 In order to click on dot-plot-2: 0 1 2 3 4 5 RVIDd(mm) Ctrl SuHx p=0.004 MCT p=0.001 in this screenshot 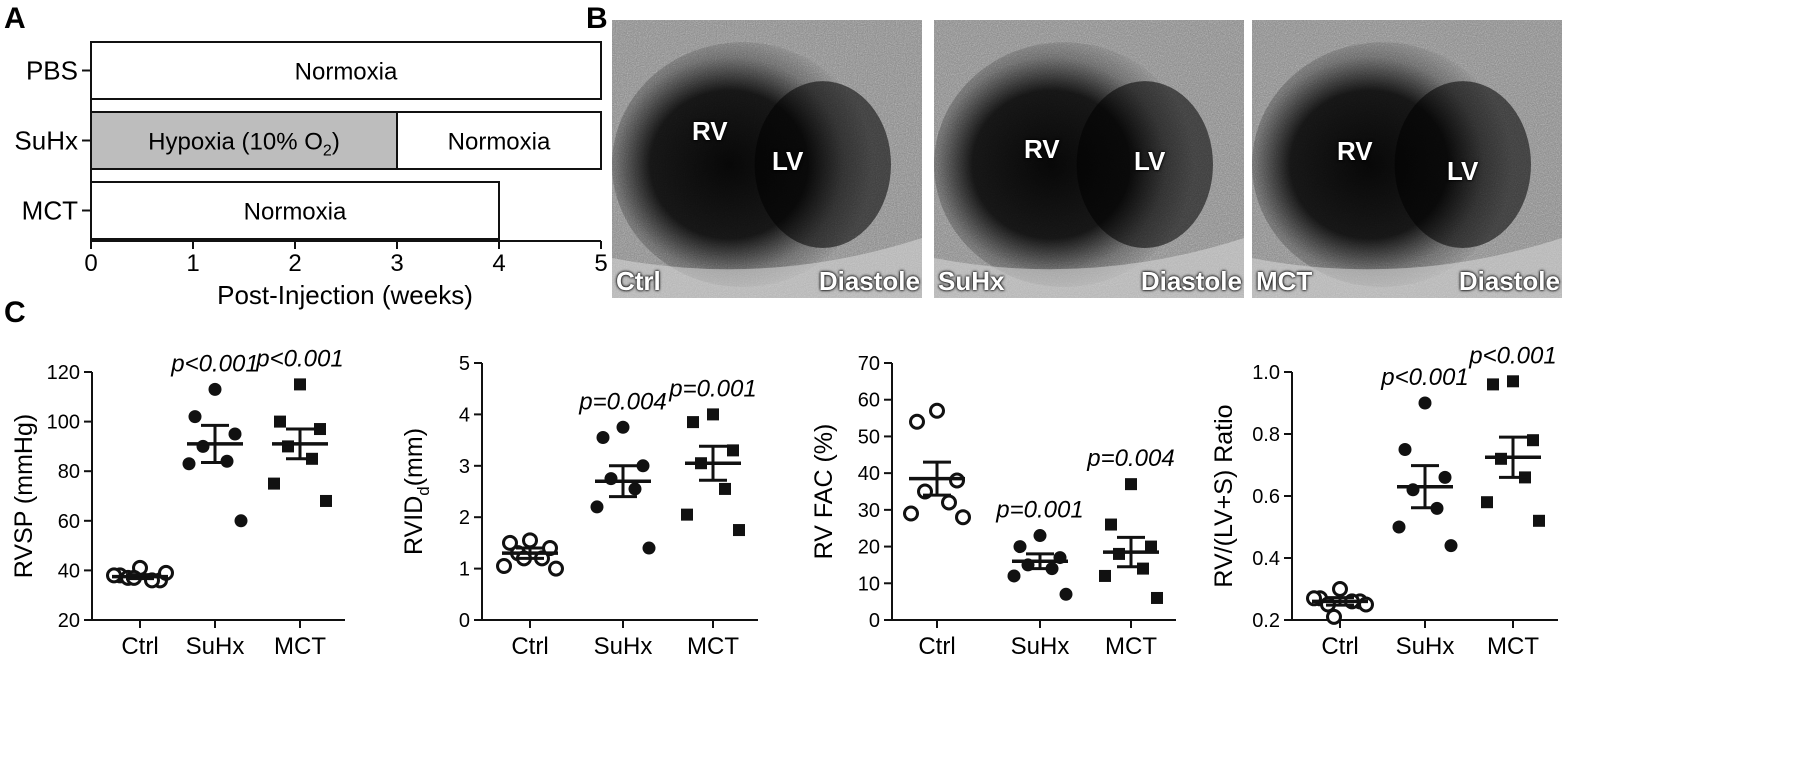, I will do `click(579, 506)`.